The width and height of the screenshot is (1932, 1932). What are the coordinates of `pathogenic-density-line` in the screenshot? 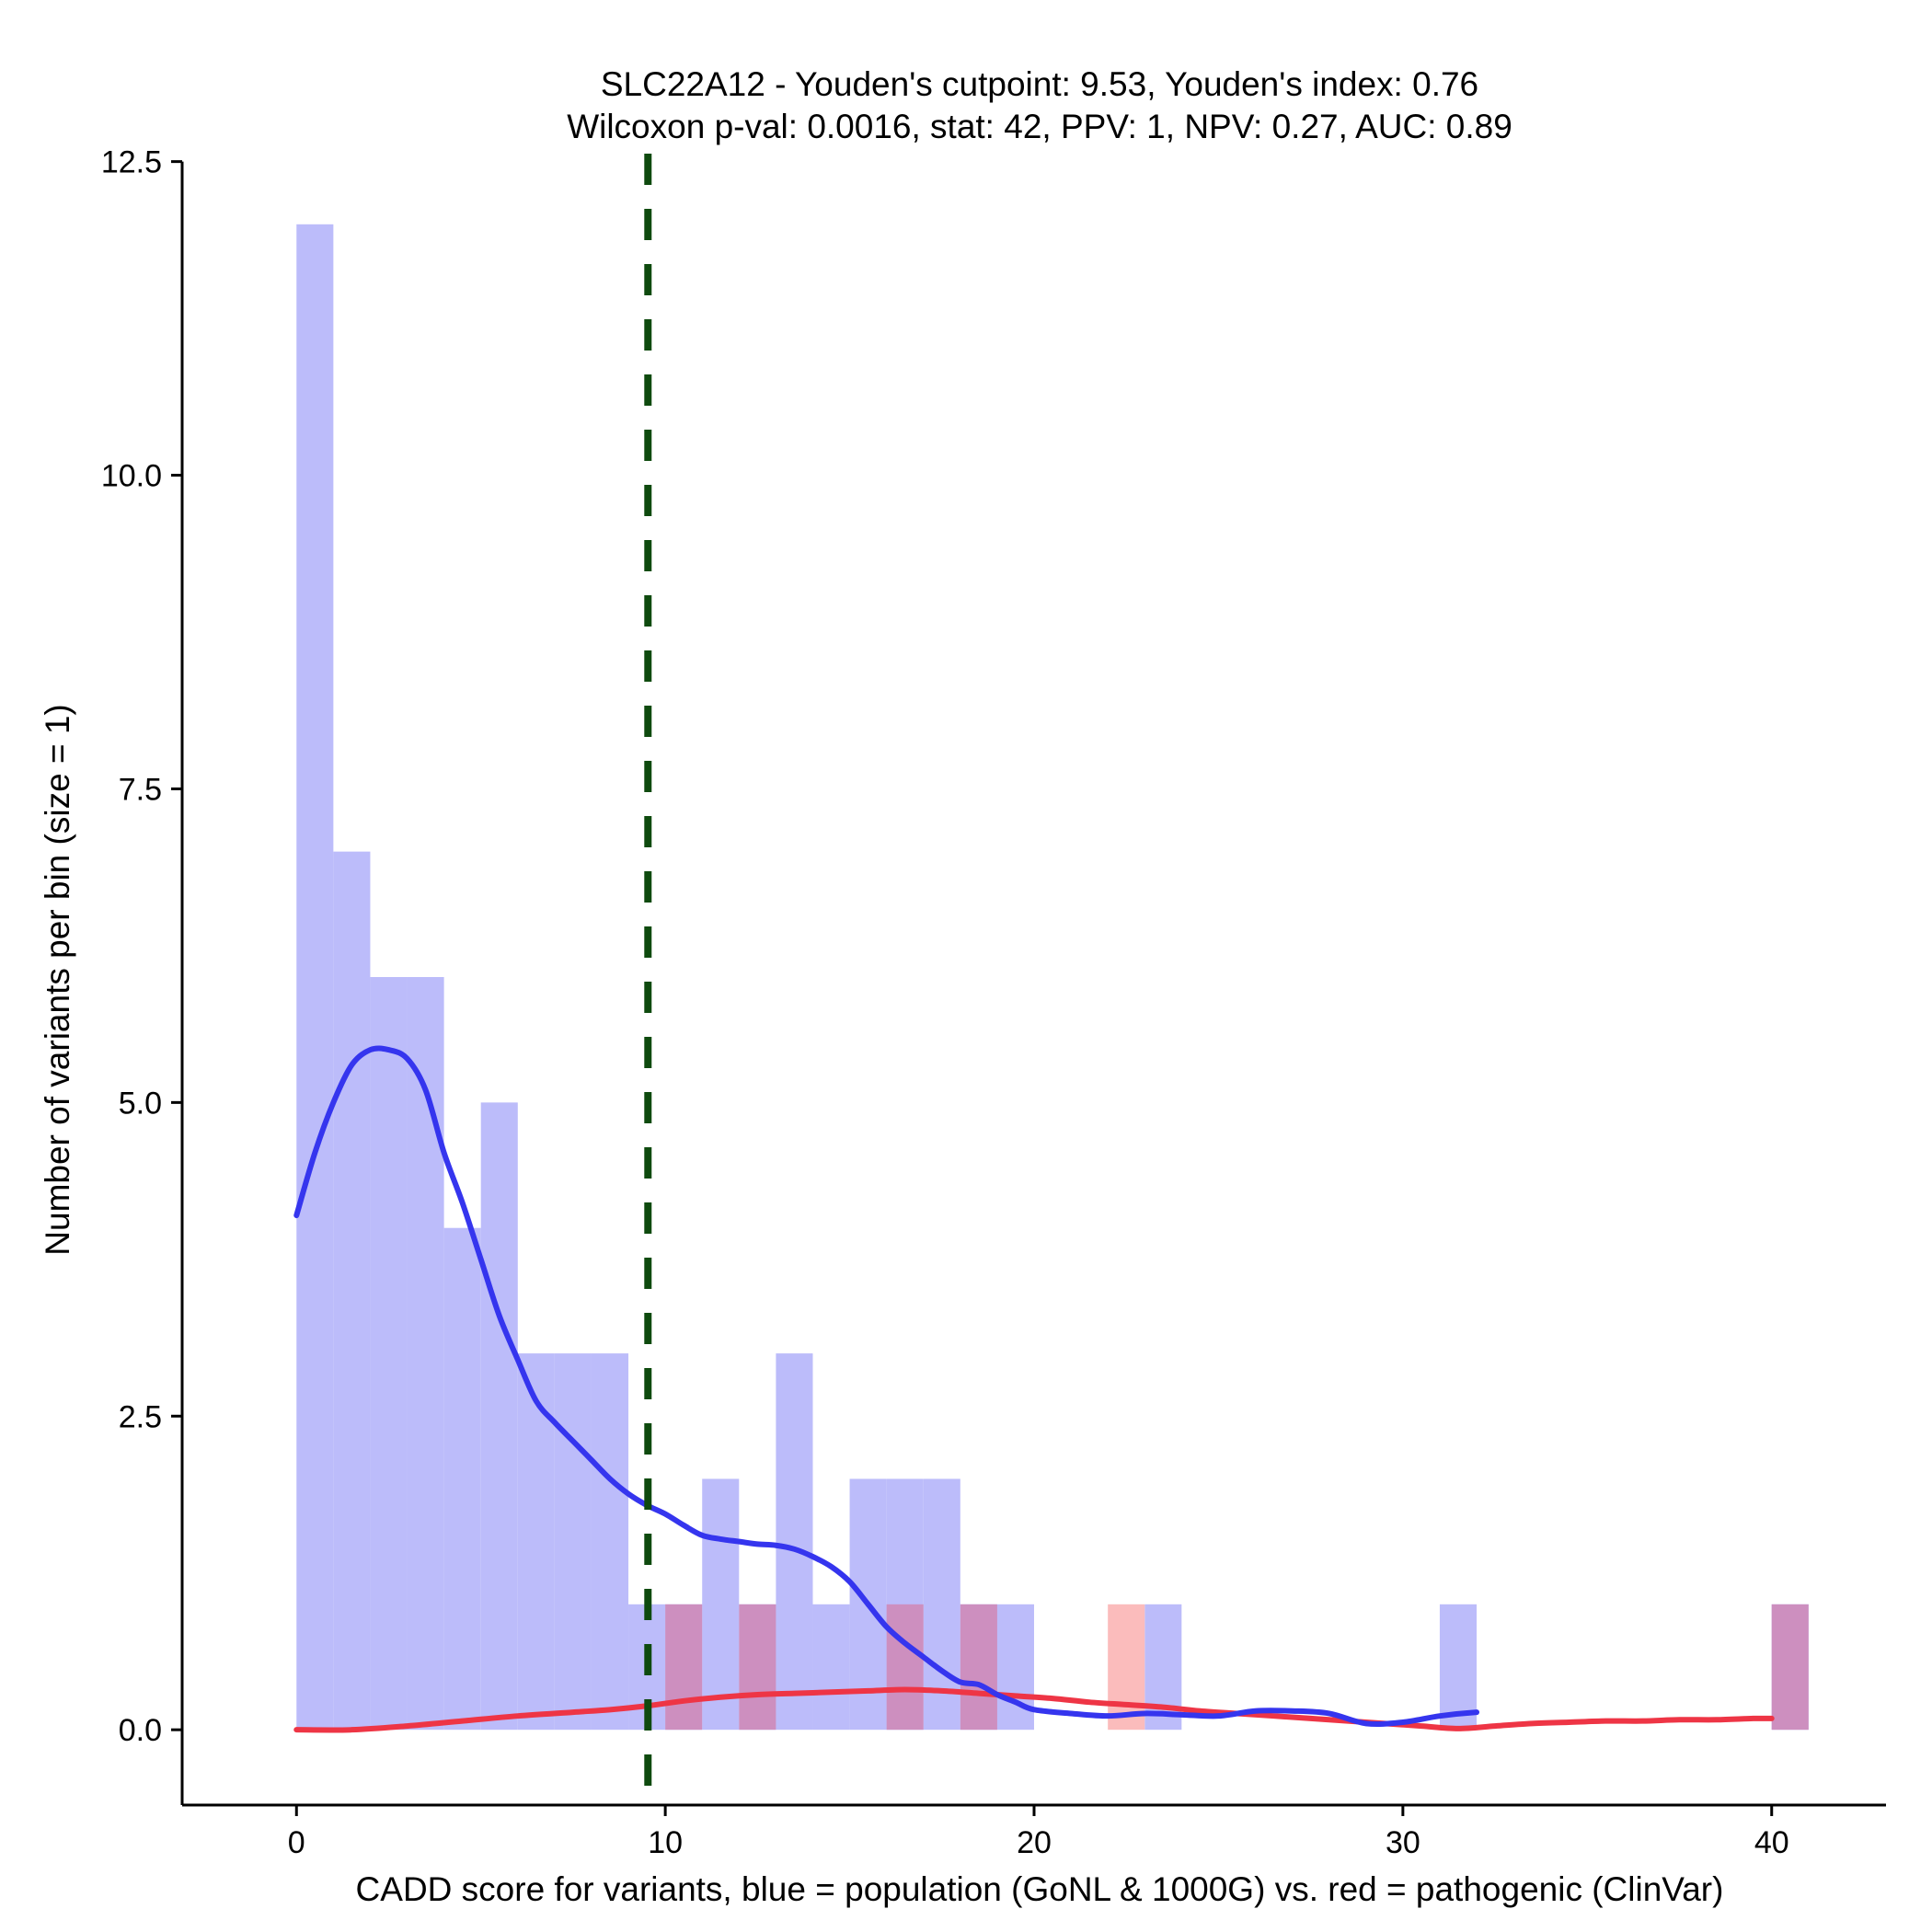 It's located at (1034, 1709).